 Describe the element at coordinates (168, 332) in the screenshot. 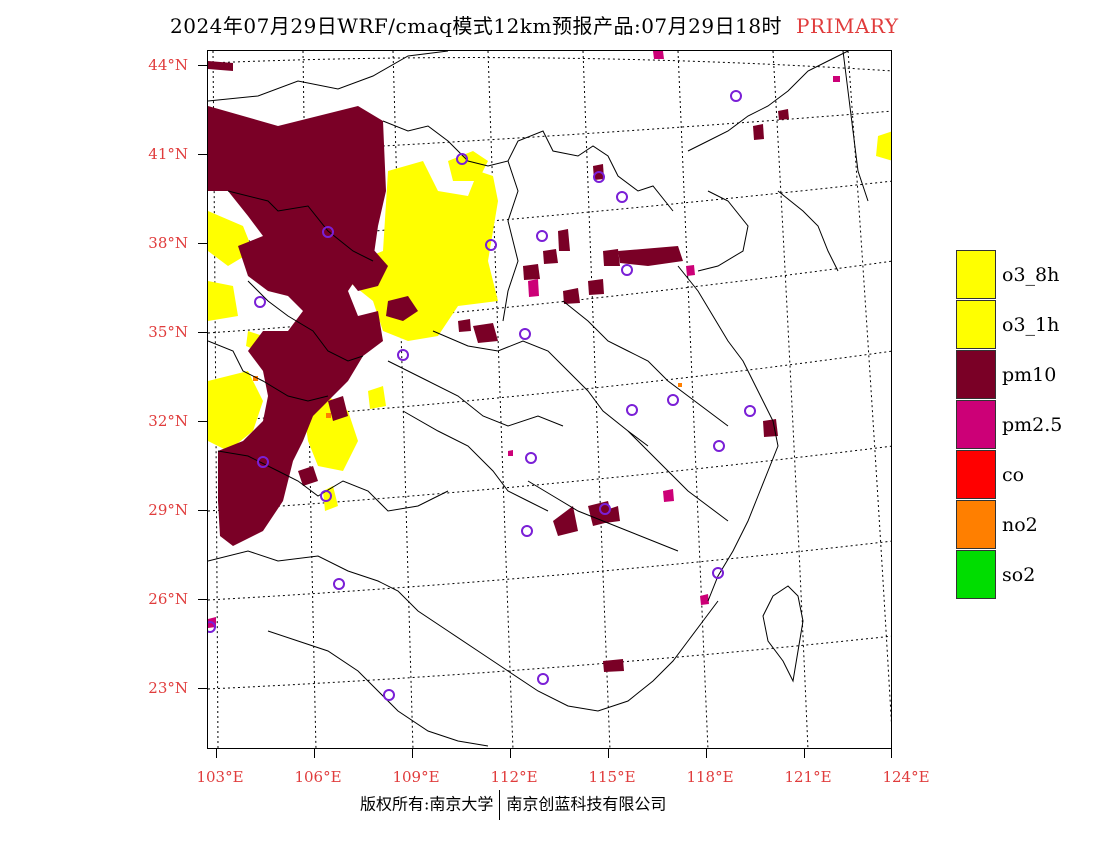

I see `lat-label-35: 35°N` at that location.